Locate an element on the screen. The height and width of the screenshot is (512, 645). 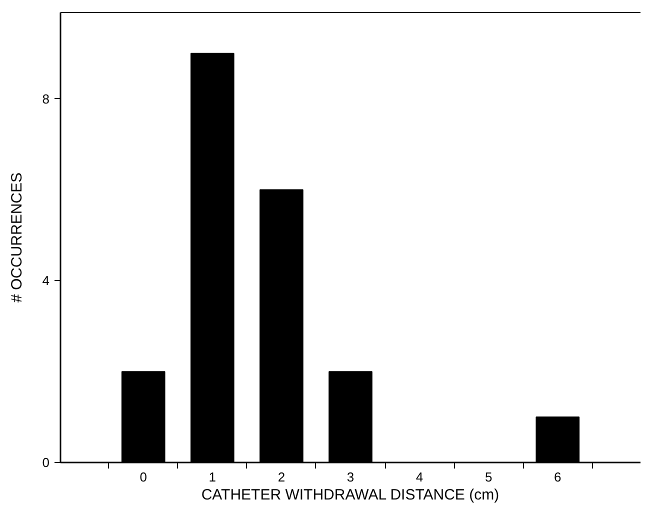
x-tick-label: 4 is located at coordinates (420, 477).